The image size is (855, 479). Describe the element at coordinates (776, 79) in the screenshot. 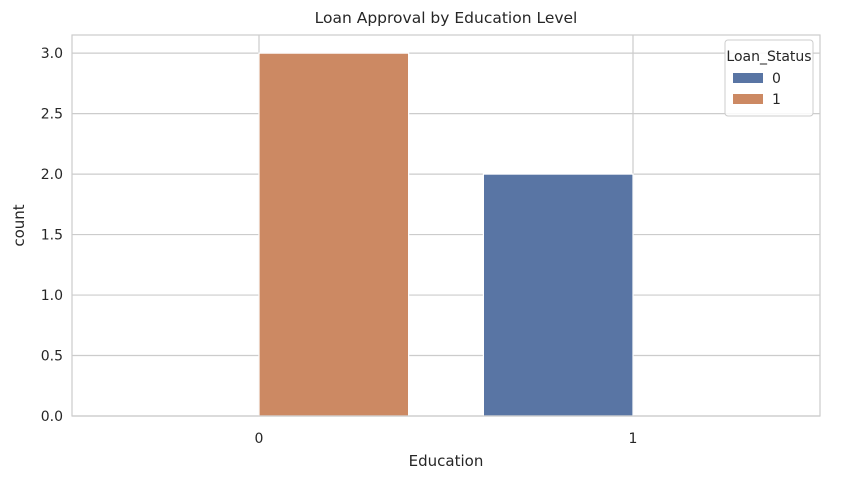

I see `legend-label-0: 0` at that location.